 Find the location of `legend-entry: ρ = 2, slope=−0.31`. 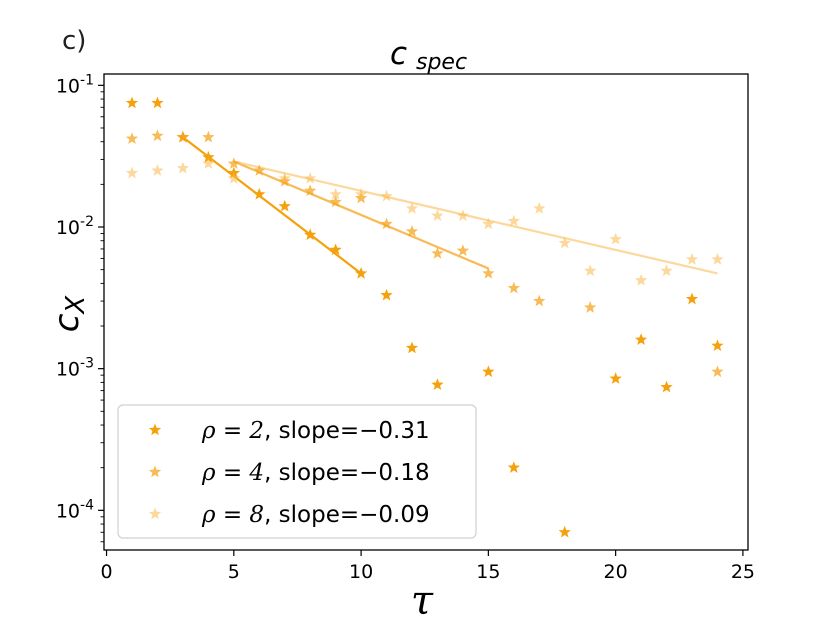

legend-entry: ρ = 2, slope=−0.31 is located at coordinates (315, 431).